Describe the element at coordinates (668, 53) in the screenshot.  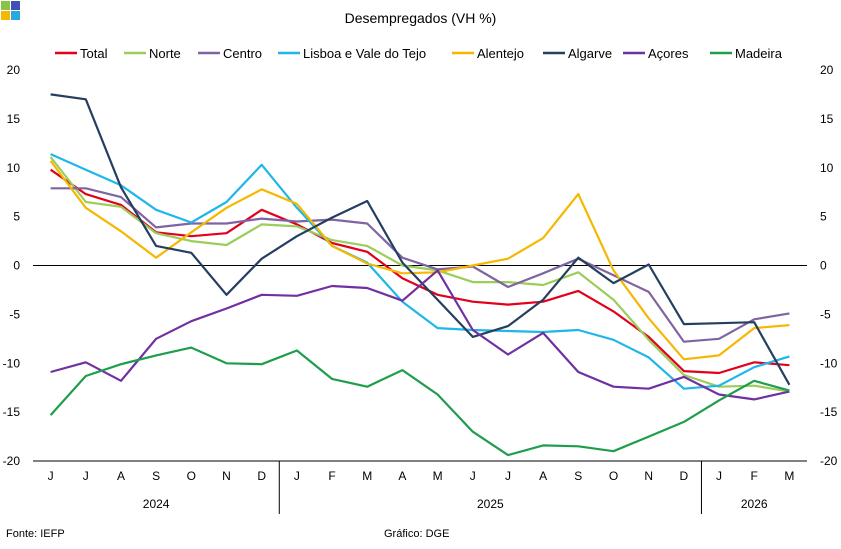
I see `legend-label-7: Açores` at that location.